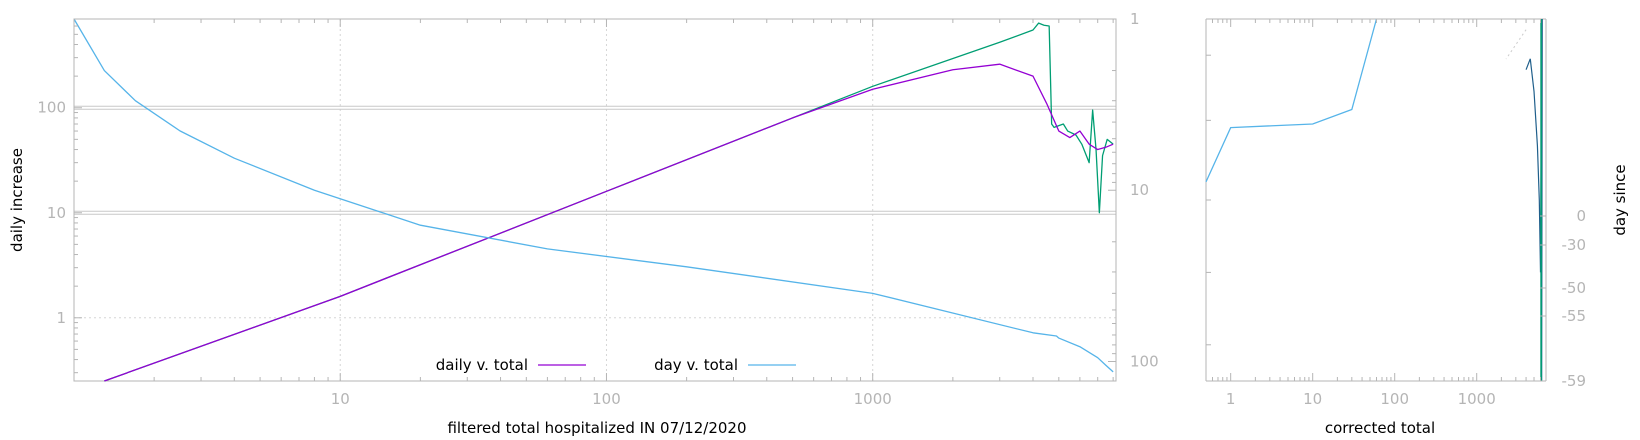 This screenshot has height=440, width=1640. I want to click on small-y2-axis-title: day since, so click(1620, 199).